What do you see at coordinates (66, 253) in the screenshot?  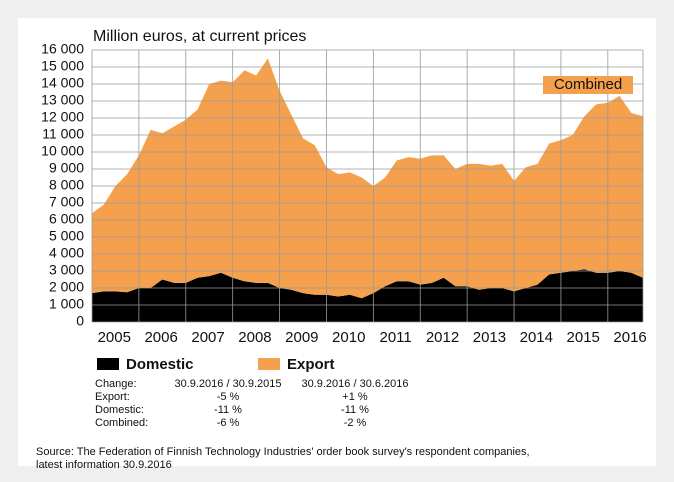 I see `y-tick-label: 4 000` at bounding box center [66, 253].